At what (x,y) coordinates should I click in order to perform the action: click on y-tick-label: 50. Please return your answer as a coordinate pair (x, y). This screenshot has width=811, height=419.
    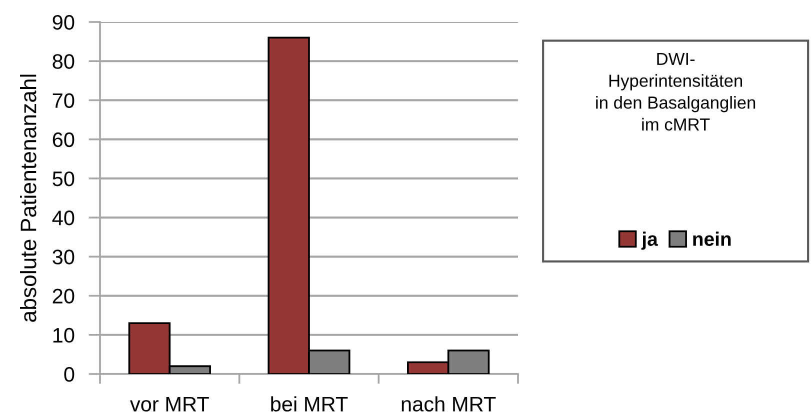
    Looking at the image, I should click on (63, 178).